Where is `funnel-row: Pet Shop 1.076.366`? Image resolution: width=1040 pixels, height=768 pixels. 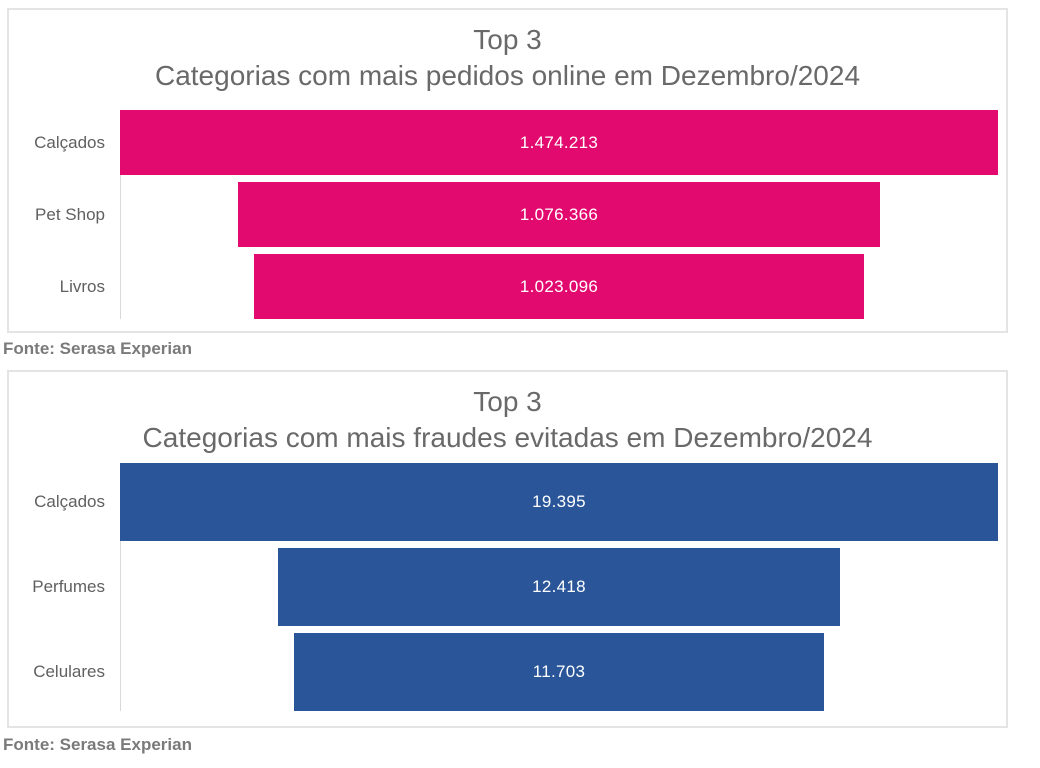 funnel-row: Pet Shop 1.076.366 is located at coordinates (503, 214).